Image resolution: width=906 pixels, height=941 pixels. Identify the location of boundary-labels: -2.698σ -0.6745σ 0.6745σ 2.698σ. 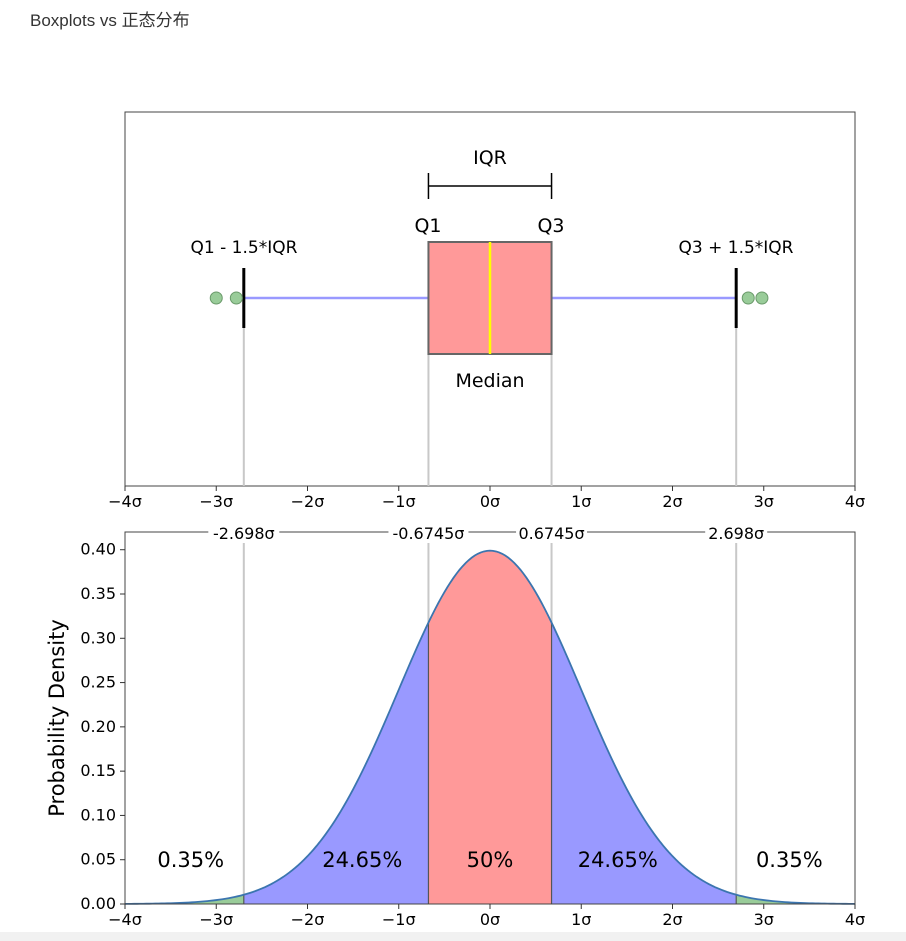
(488, 532).